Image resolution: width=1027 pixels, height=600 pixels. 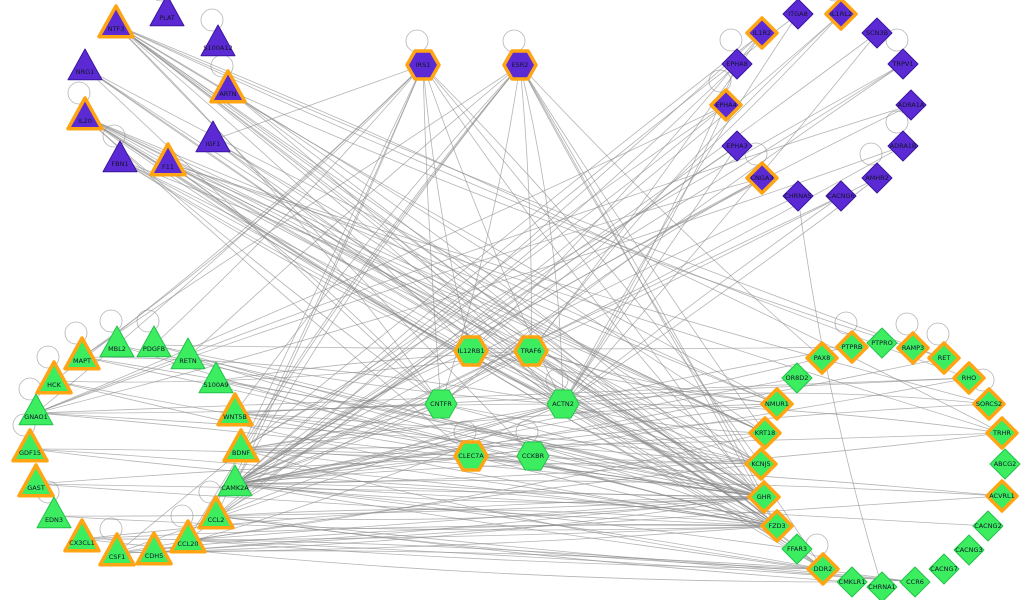 What do you see at coordinates (915, 582) in the screenshot?
I see `node-CCR6` at bounding box center [915, 582].